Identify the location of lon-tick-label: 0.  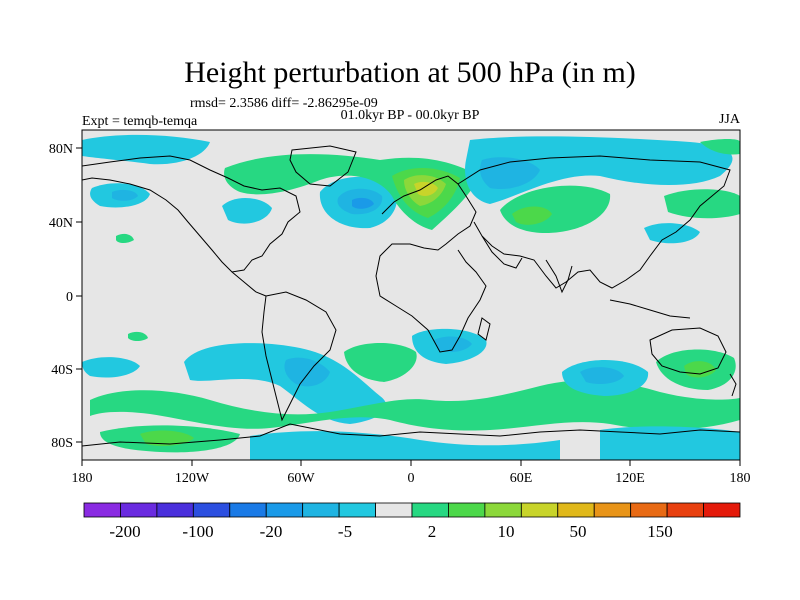
(411, 478).